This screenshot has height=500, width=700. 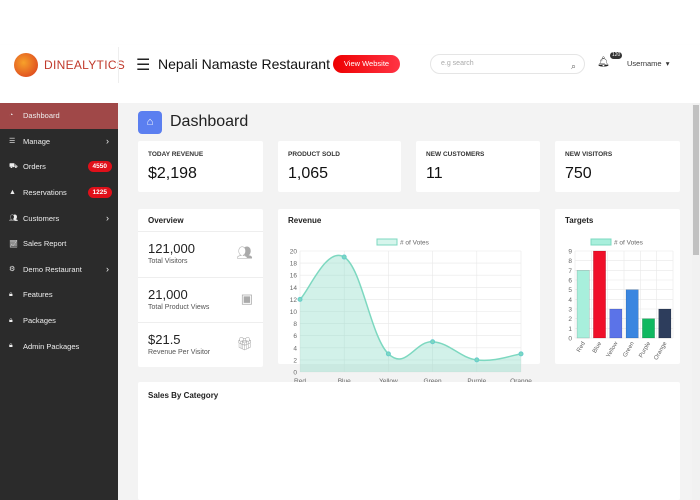 What do you see at coordinates (59, 321) in the screenshot?
I see `sidebar-item-packages: 🔒︎ Packages` at bounding box center [59, 321].